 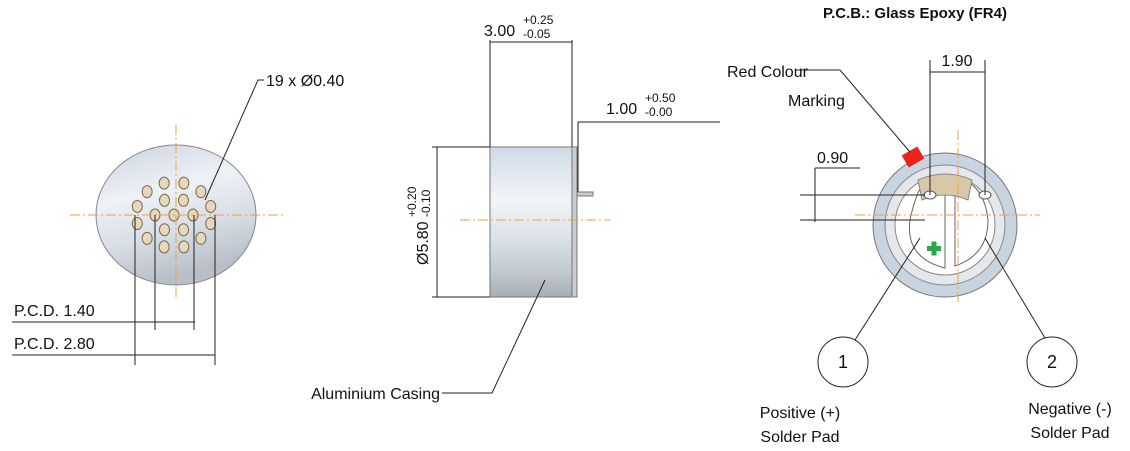 What do you see at coordinates (768, 72) in the screenshot?
I see `marking-label: Red Colour` at bounding box center [768, 72].